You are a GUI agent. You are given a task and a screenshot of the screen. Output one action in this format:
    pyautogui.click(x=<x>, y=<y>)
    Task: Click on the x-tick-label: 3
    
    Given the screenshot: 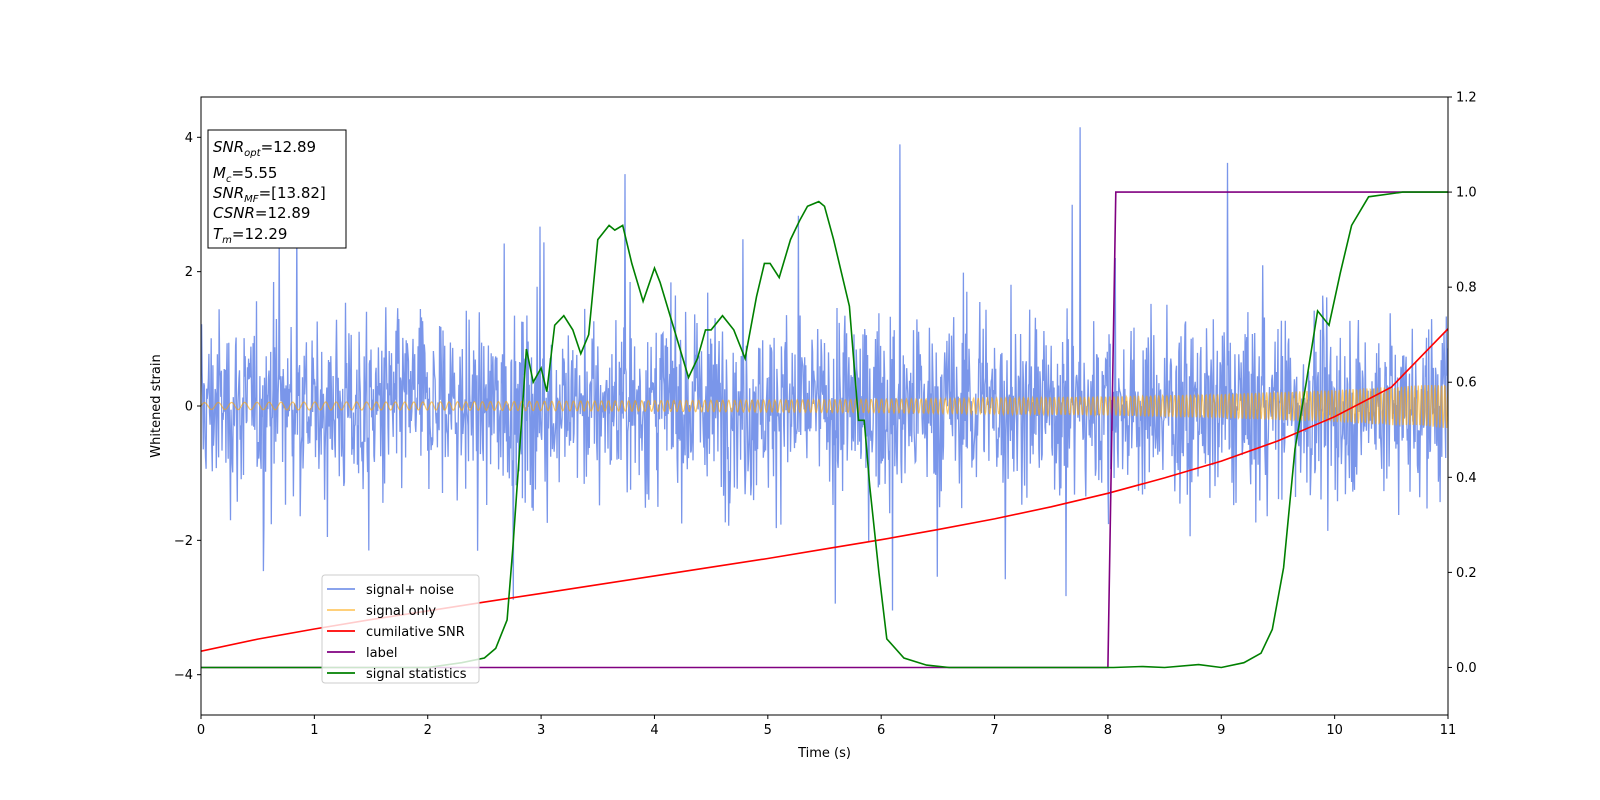 What is the action you would take?
    pyautogui.click(x=541, y=730)
    